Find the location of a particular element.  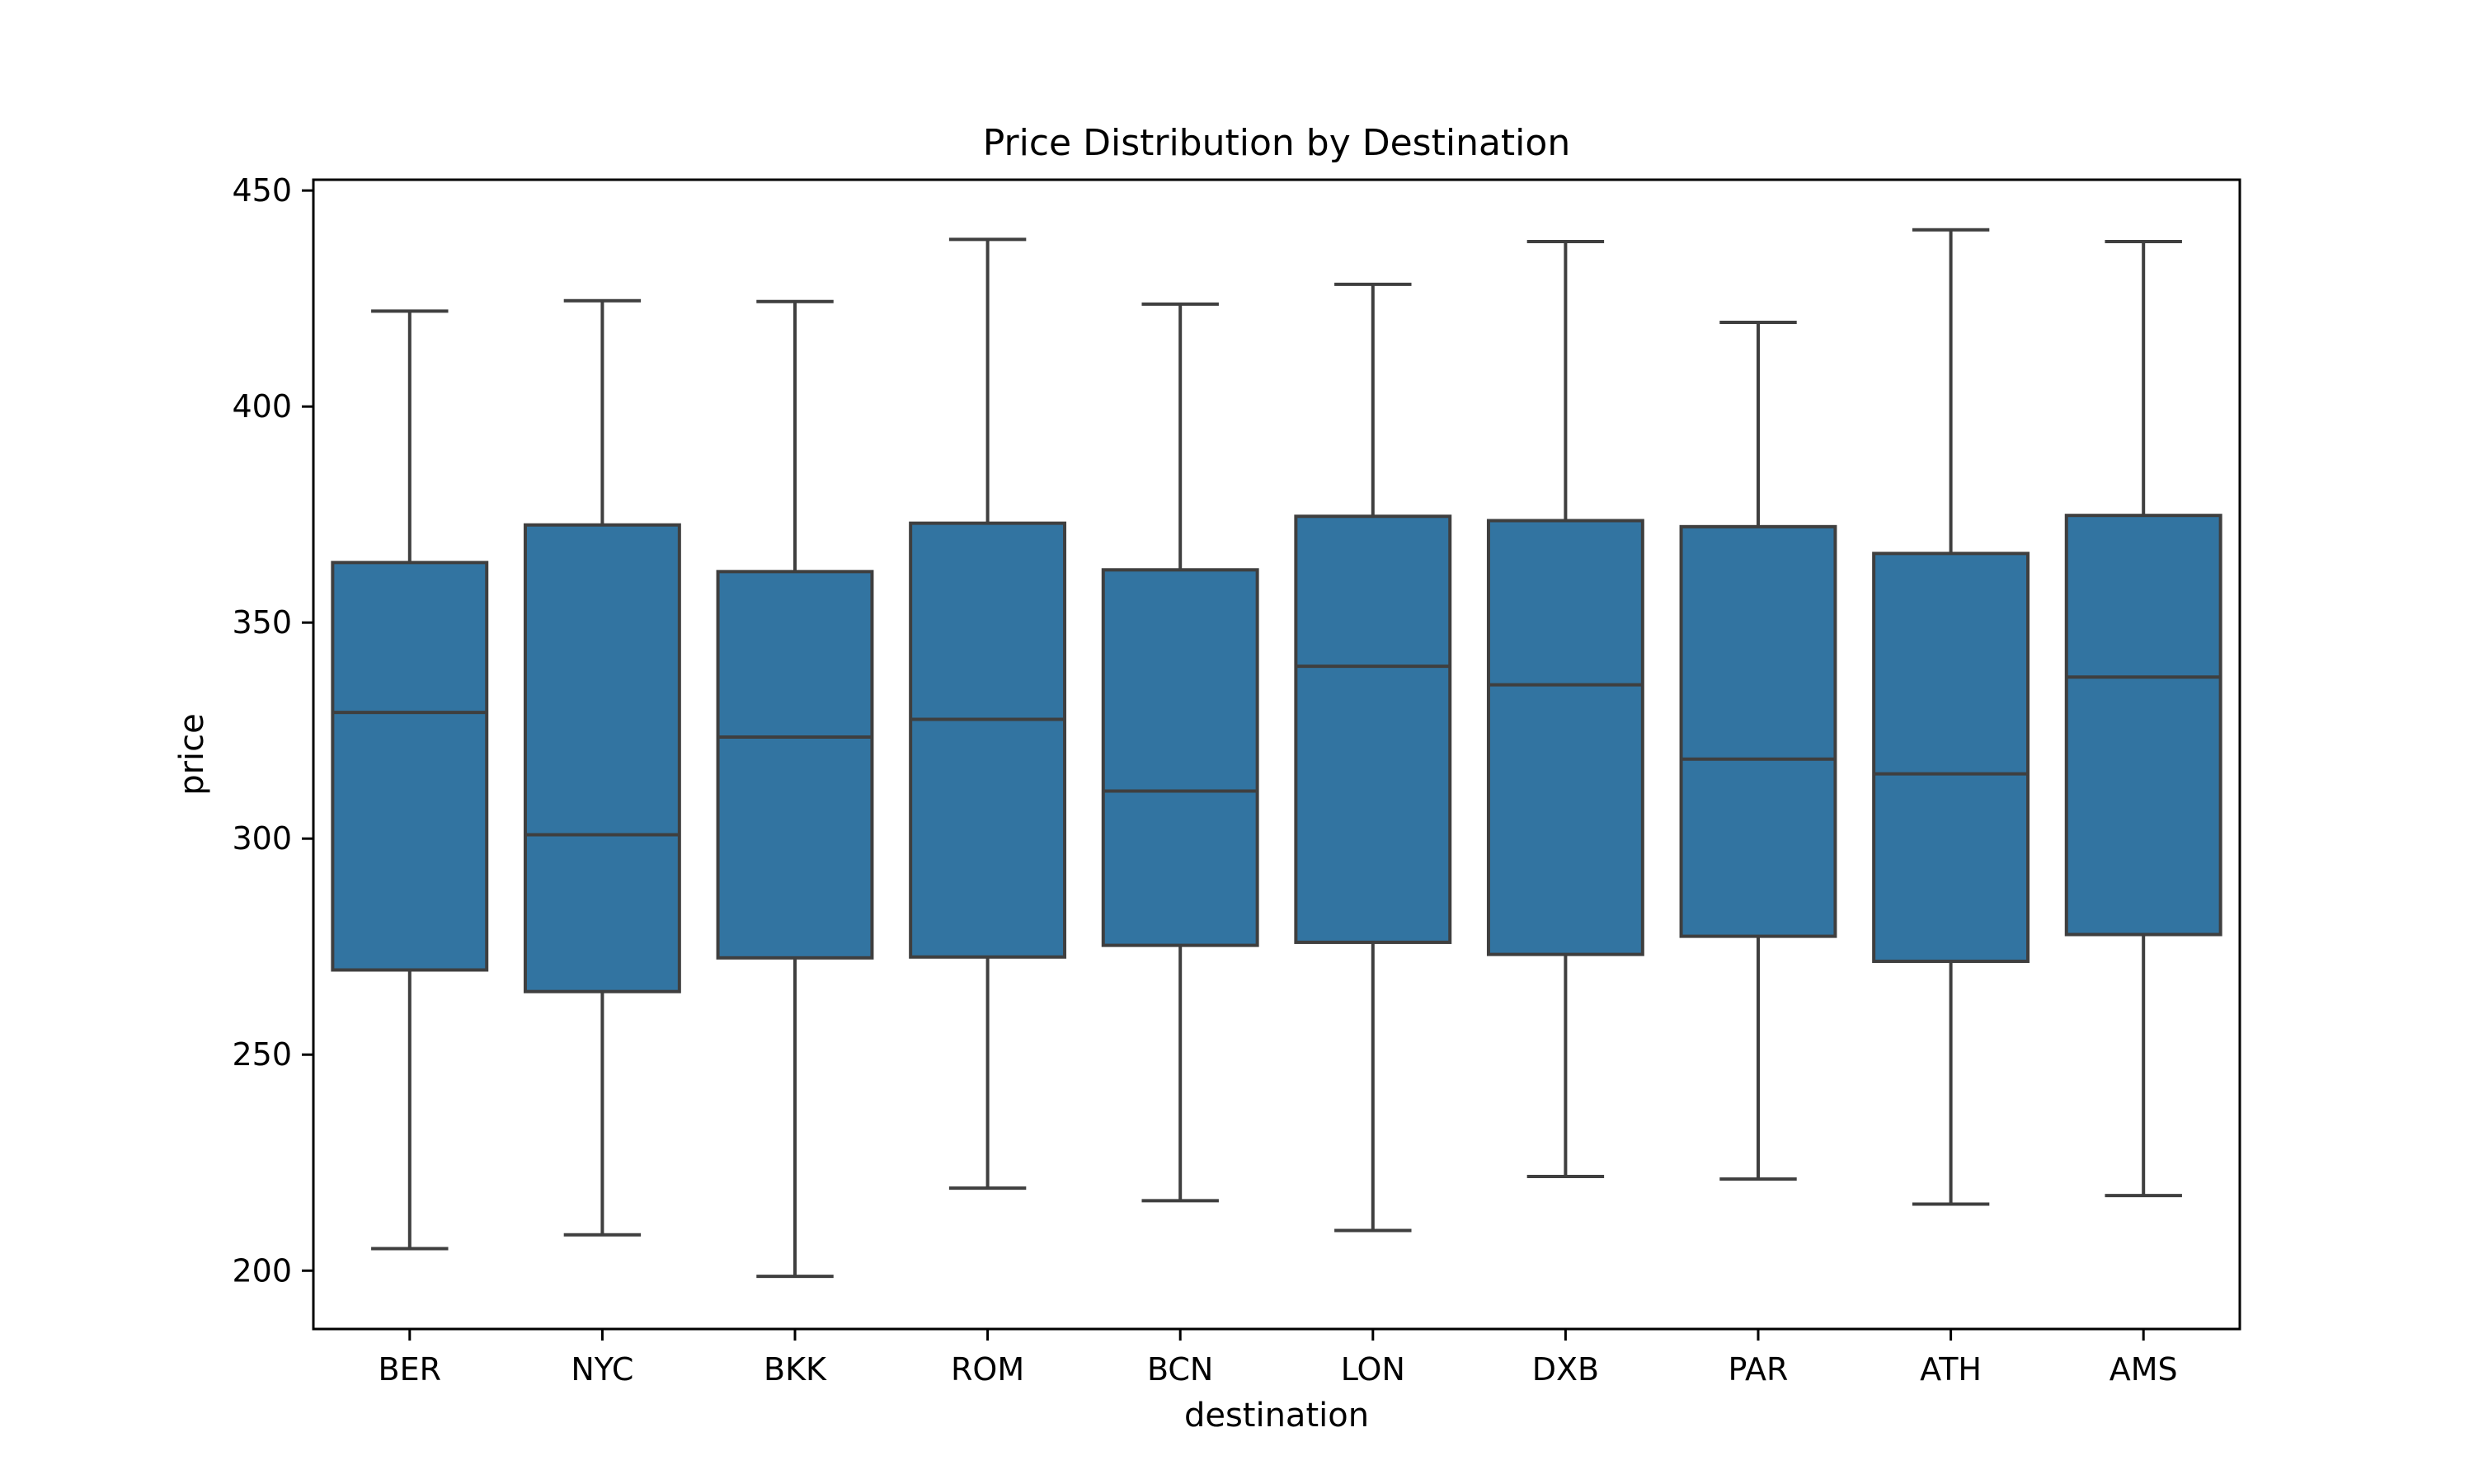

box-group-rom is located at coordinates (988, 713).